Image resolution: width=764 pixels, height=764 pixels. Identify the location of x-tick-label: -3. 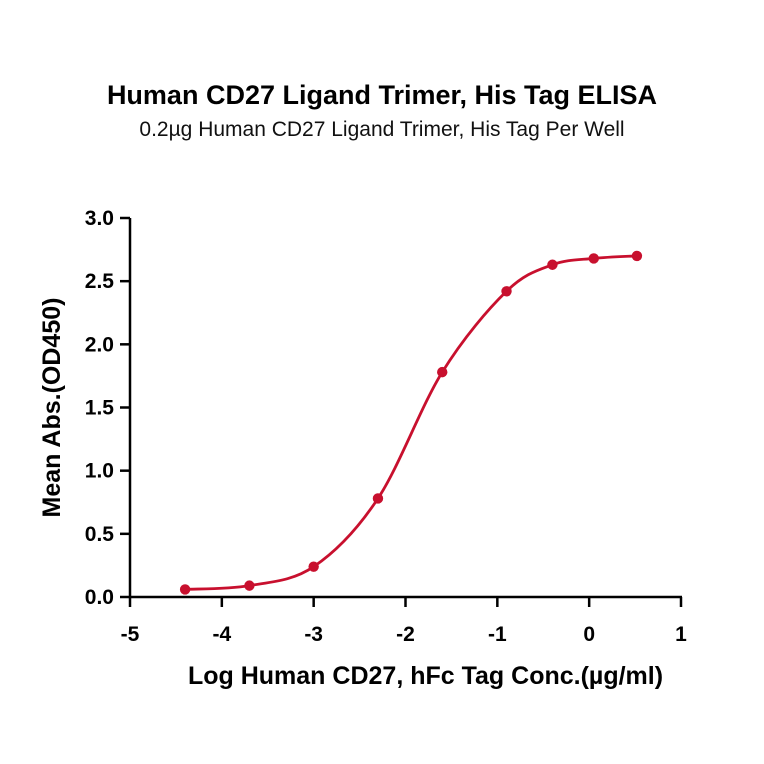
(313, 634).